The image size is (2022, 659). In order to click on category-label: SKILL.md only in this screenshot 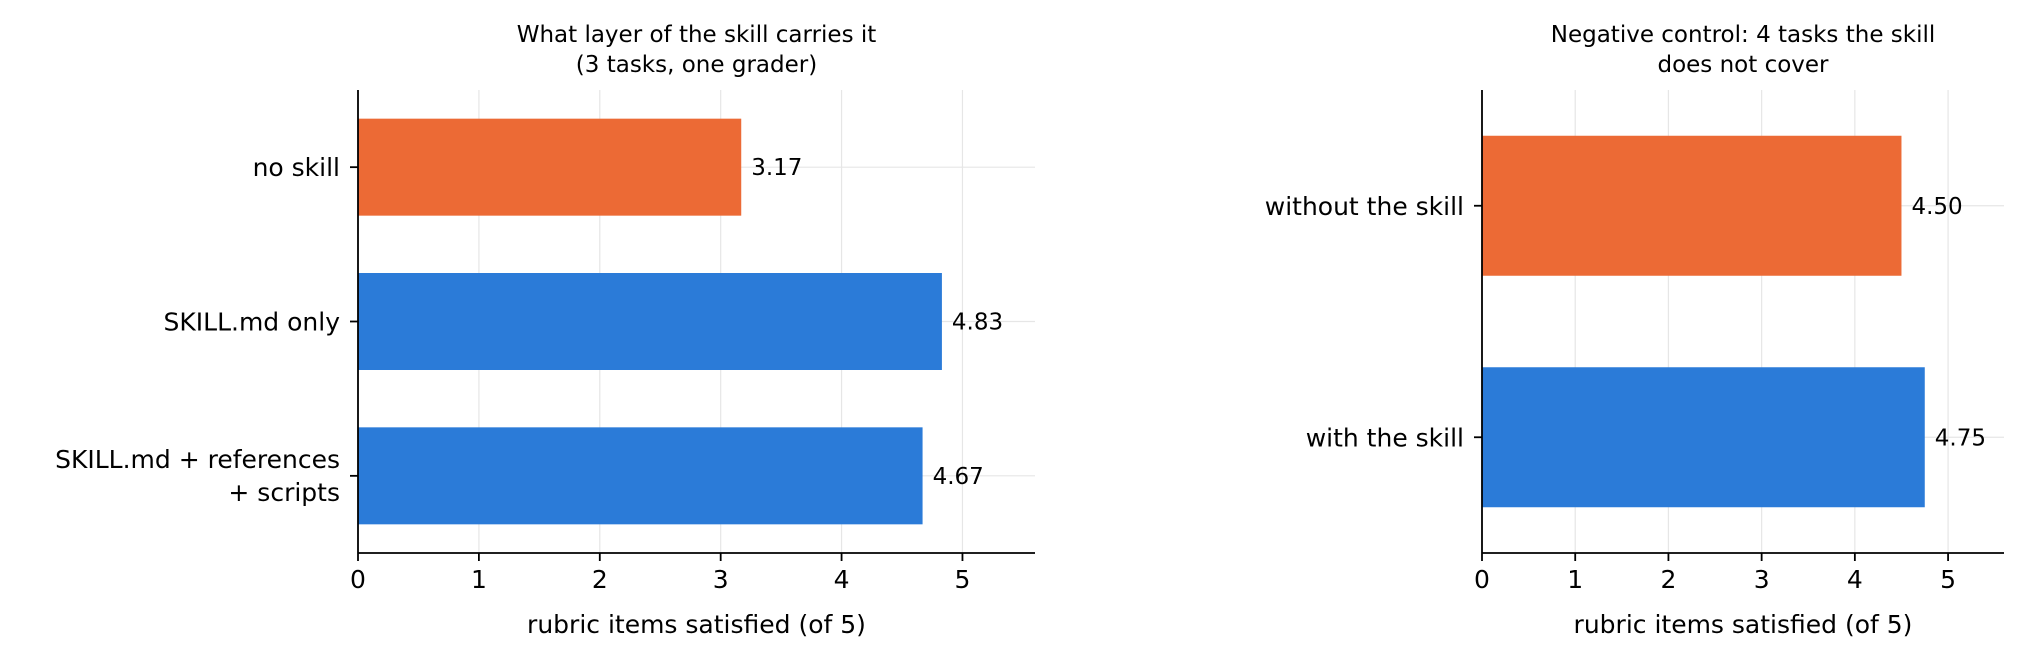, I will do `click(252, 322)`.